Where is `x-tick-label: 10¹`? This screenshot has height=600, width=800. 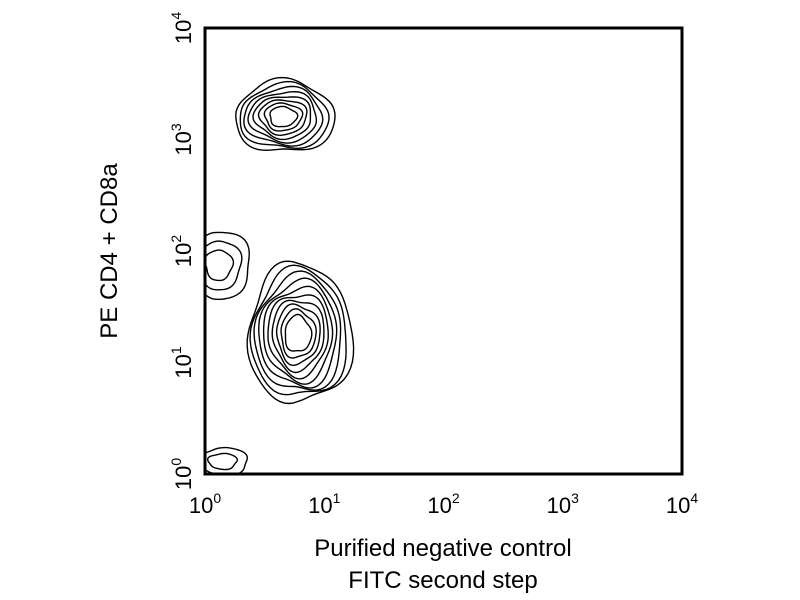
x-tick-label: 10¹ is located at coordinates (324, 504).